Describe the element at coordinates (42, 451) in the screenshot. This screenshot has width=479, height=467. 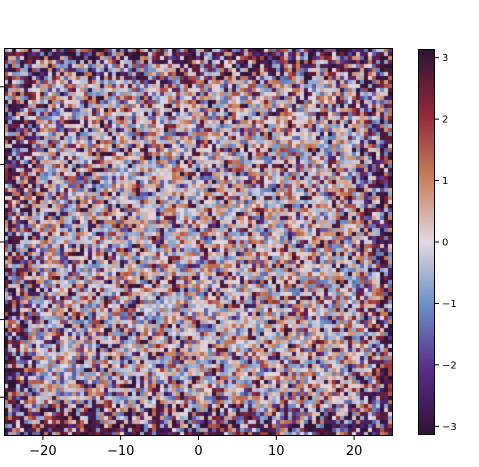
I see `x-tick-label: −20` at that location.